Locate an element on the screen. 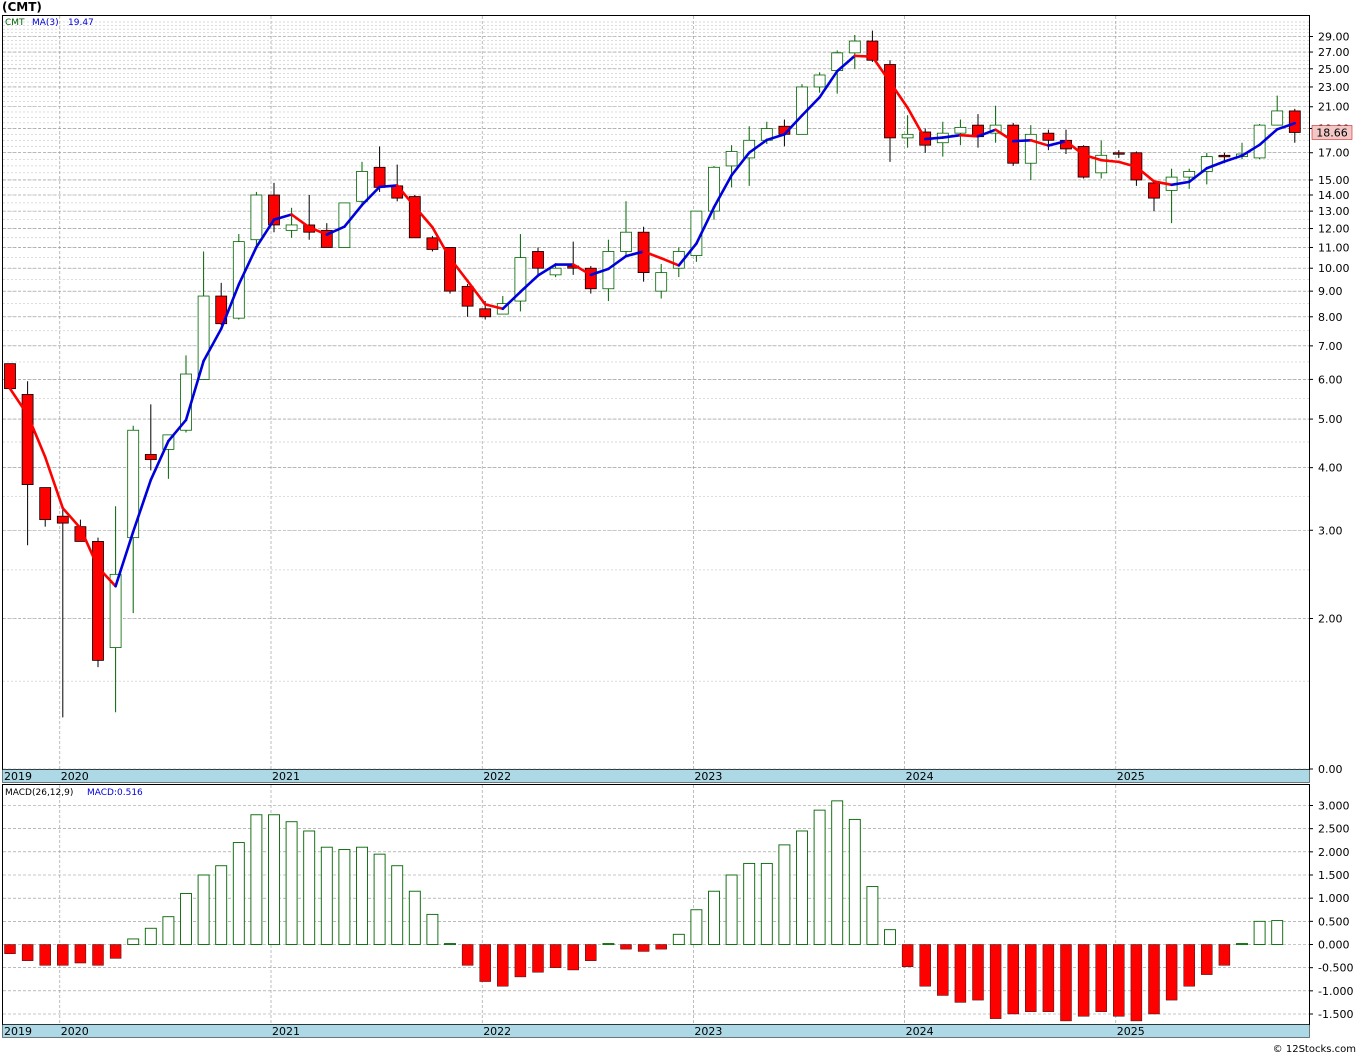 Image resolution: width=1360 pixels, height=1056 pixels. price-legend-ticker: CMT is located at coordinates (15, 23).